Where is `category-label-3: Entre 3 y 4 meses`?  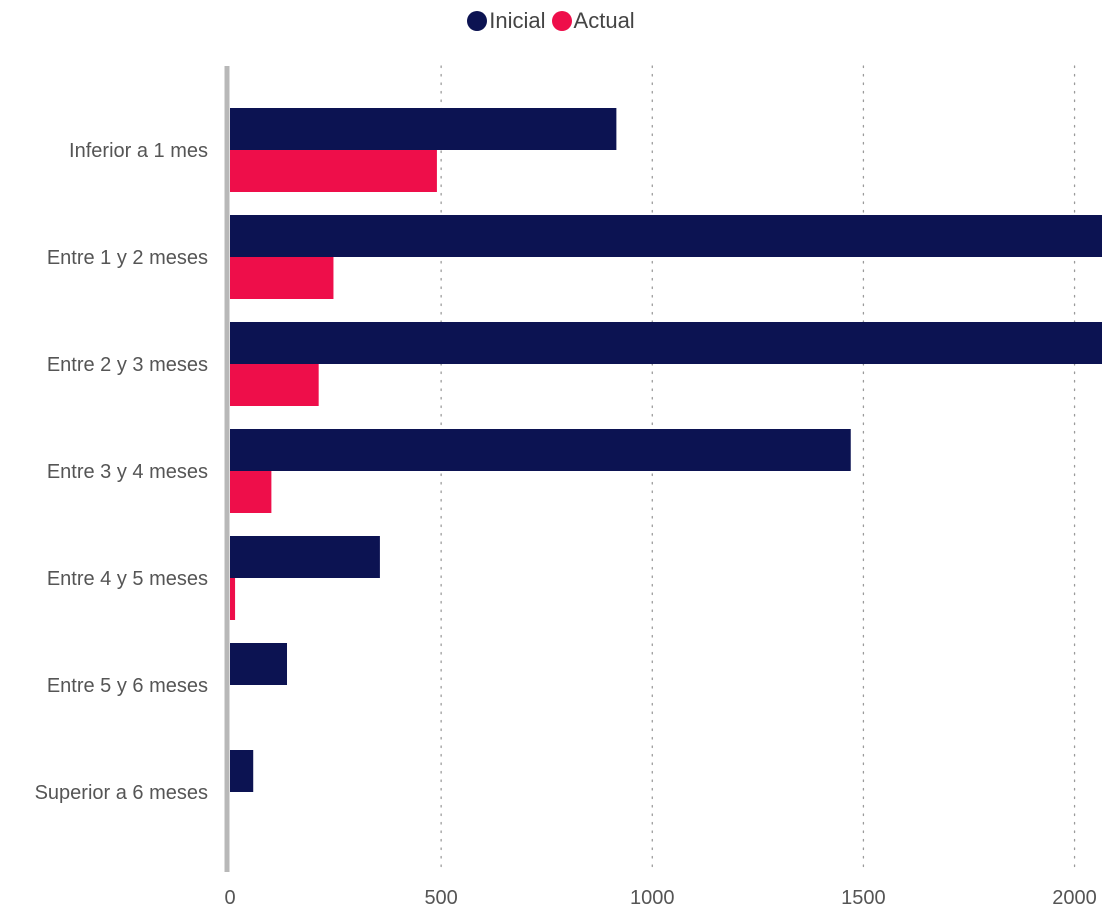 category-label-3: Entre 3 y 4 meses is located at coordinates (127, 472).